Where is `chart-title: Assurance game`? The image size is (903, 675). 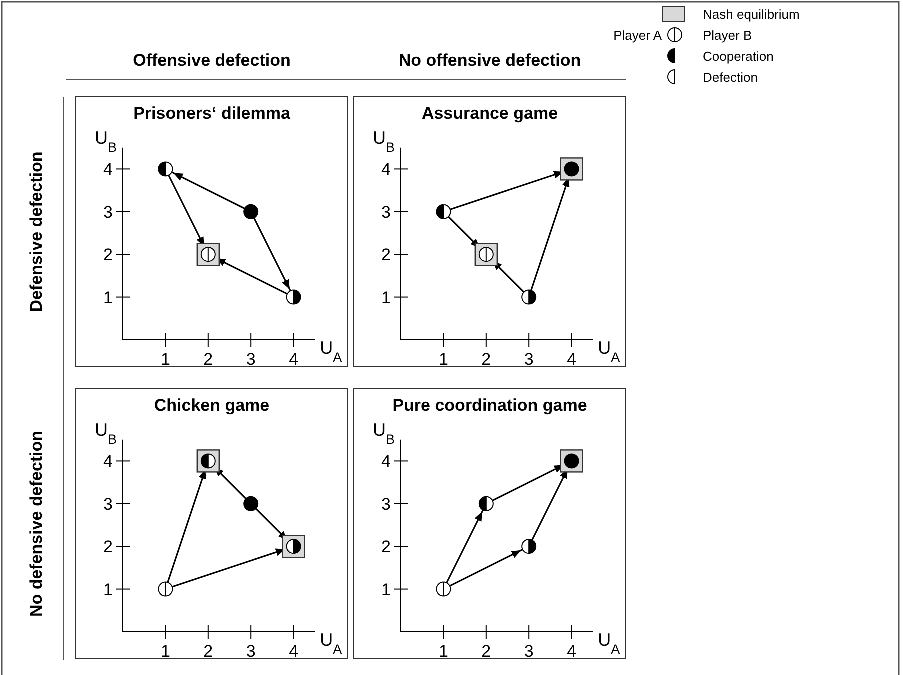 chart-title: Assurance game is located at coordinates (490, 113).